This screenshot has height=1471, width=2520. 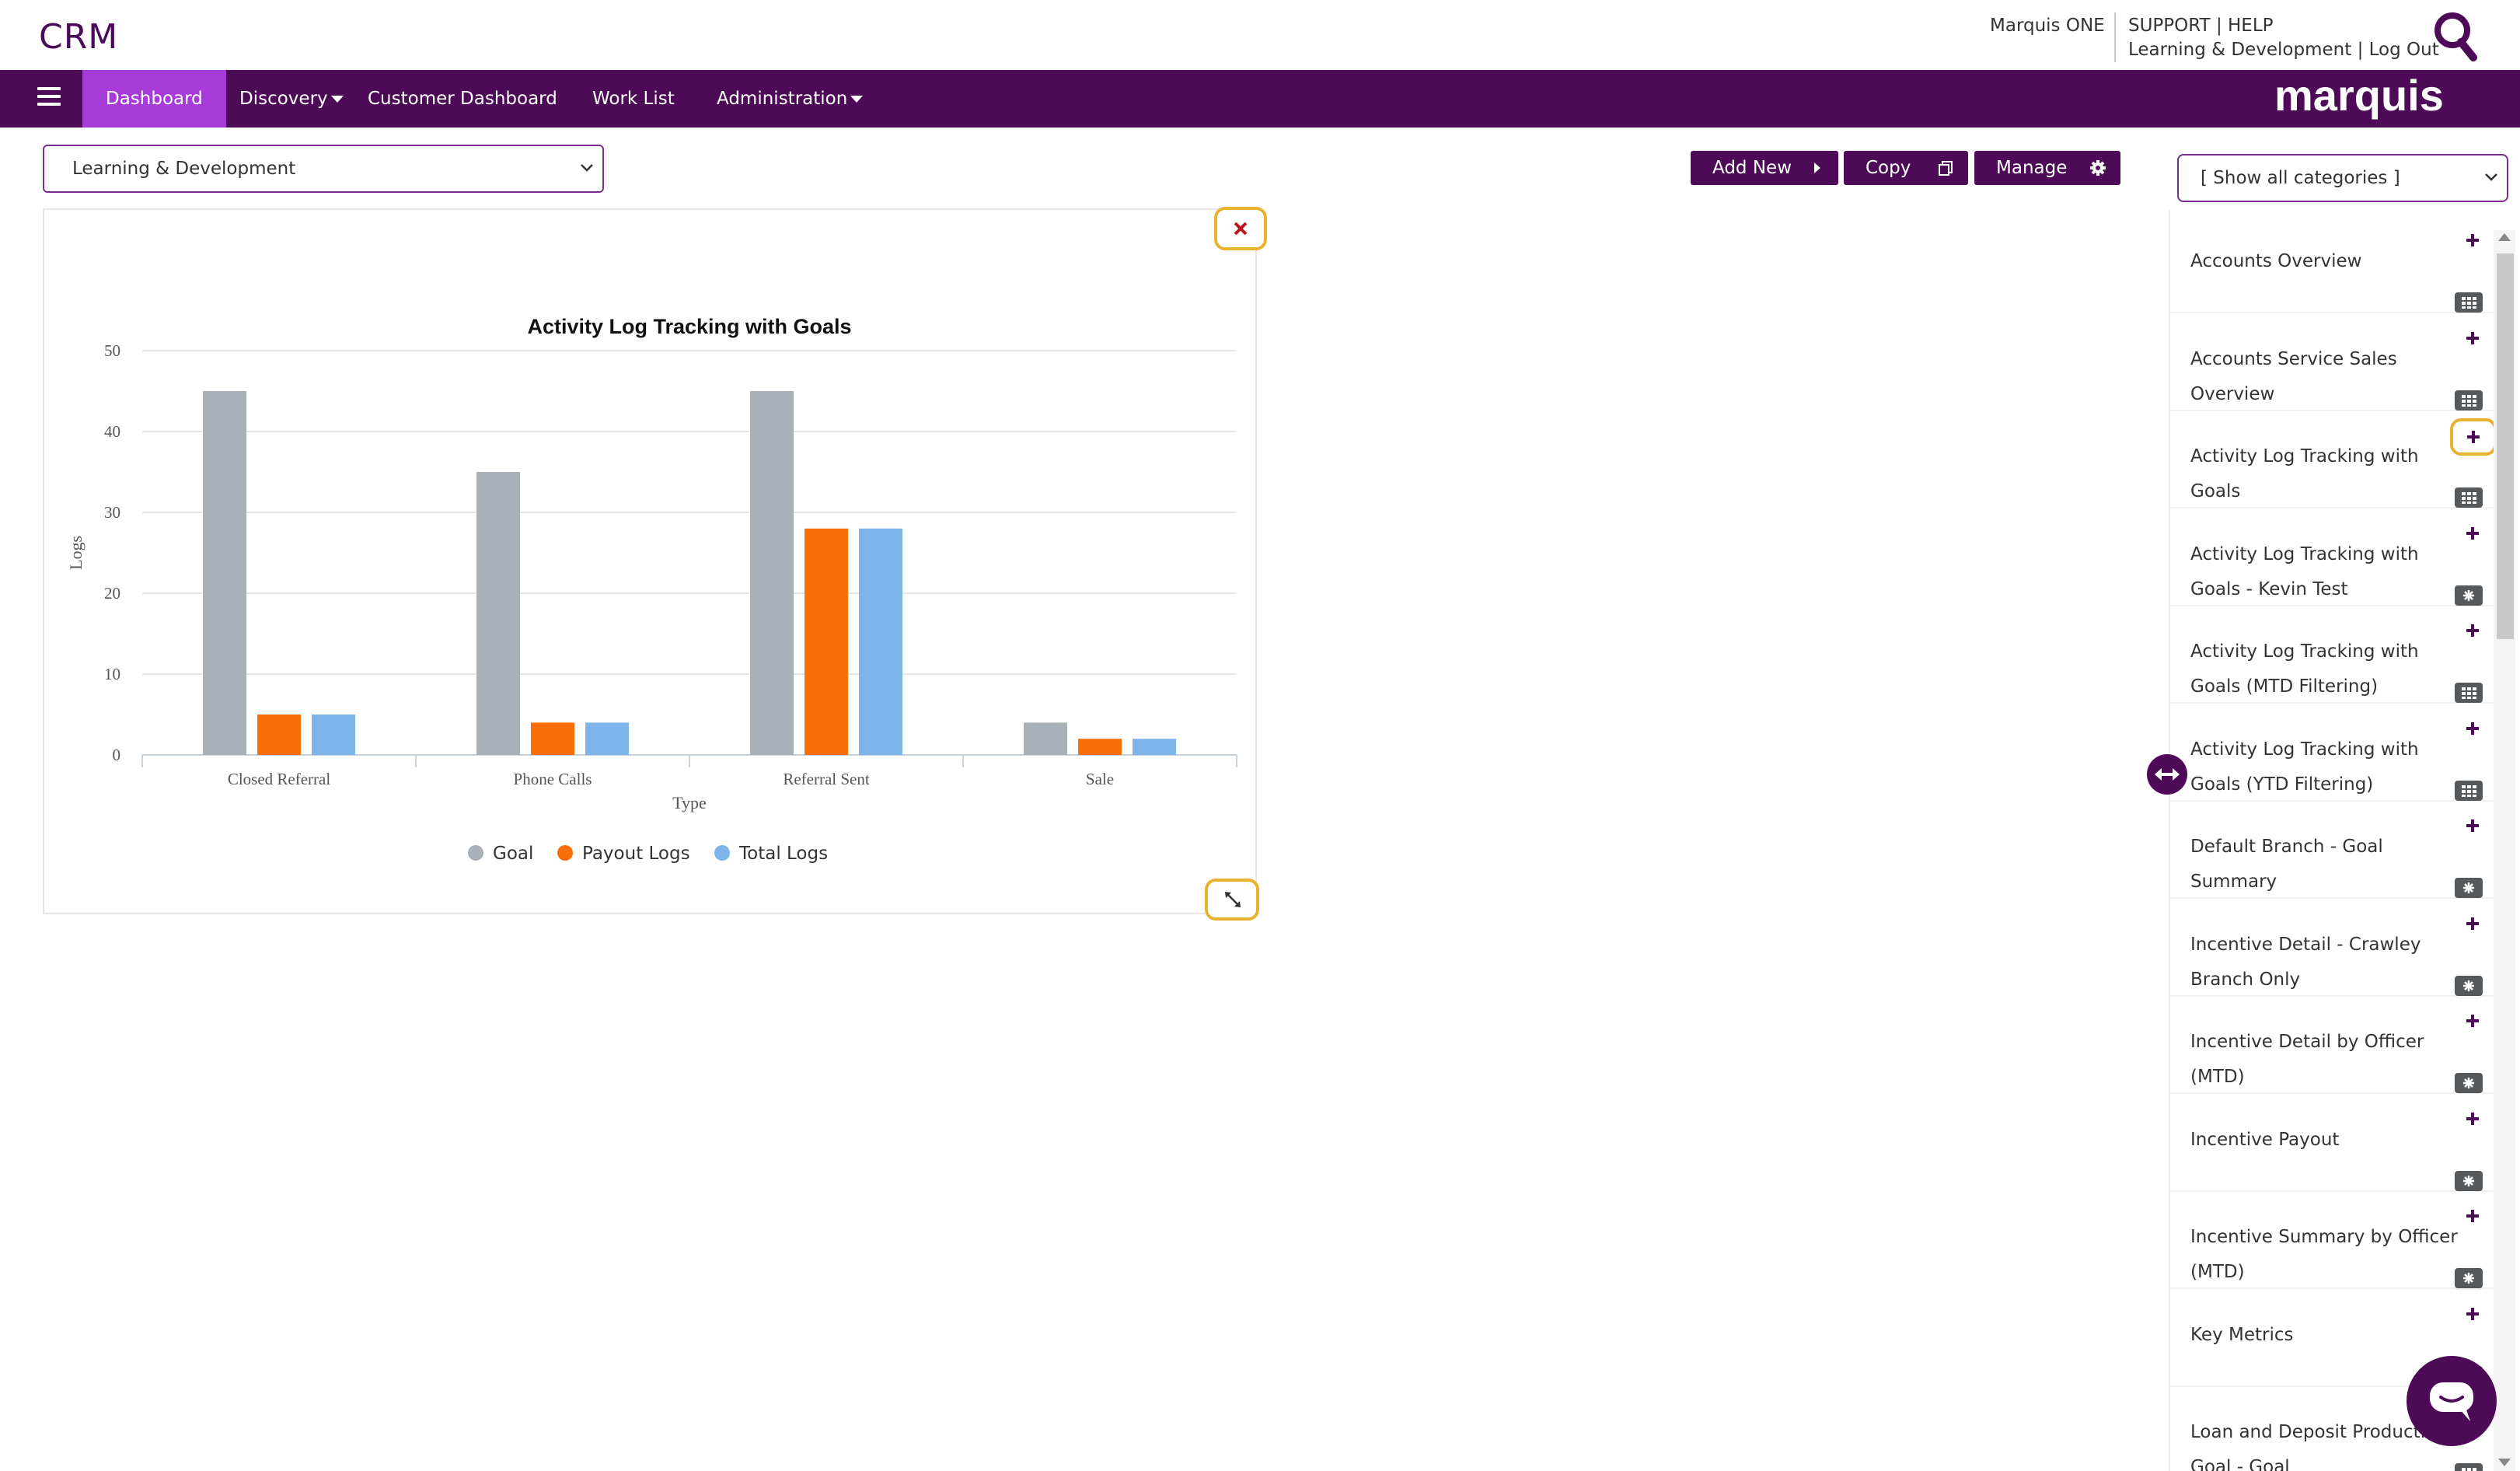 I want to click on support-link: SUPPORT, so click(x=2169, y=26).